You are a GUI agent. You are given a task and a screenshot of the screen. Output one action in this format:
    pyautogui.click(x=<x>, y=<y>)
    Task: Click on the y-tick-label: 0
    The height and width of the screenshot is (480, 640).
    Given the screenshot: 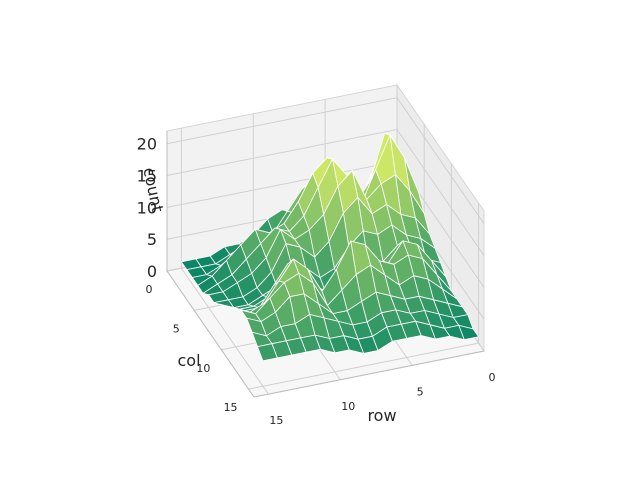 What is the action you would take?
    pyautogui.click(x=149, y=289)
    